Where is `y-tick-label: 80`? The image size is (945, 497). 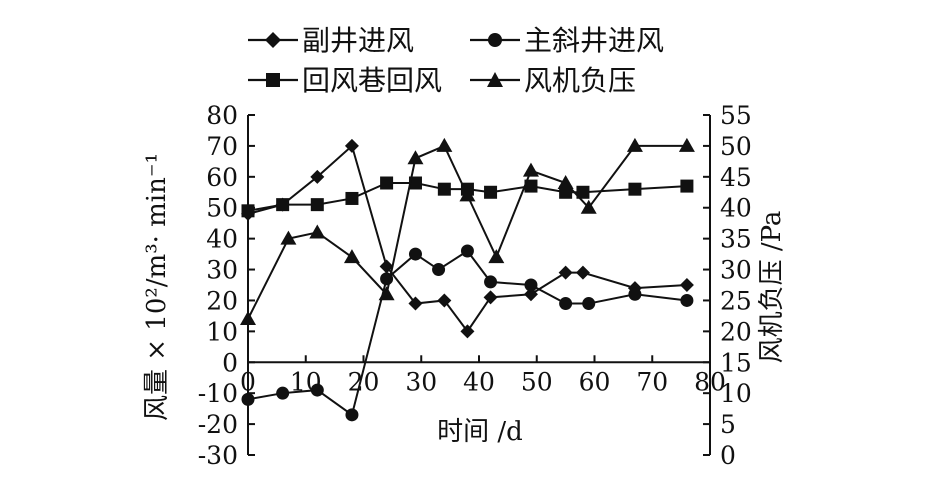
y-tick-label: 80 is located at coordinates (222, 115).